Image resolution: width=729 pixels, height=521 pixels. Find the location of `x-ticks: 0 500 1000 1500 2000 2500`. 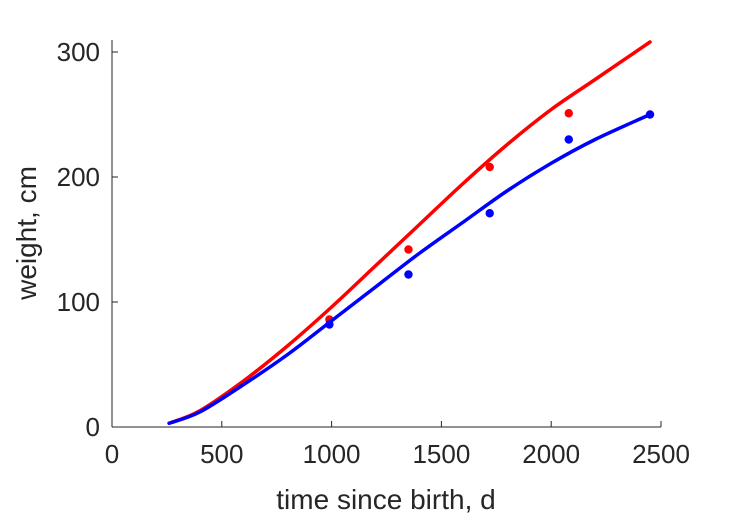

x-ticks: 0 500 1000 1500 2000 2500 is located at coordinates (397, 445).